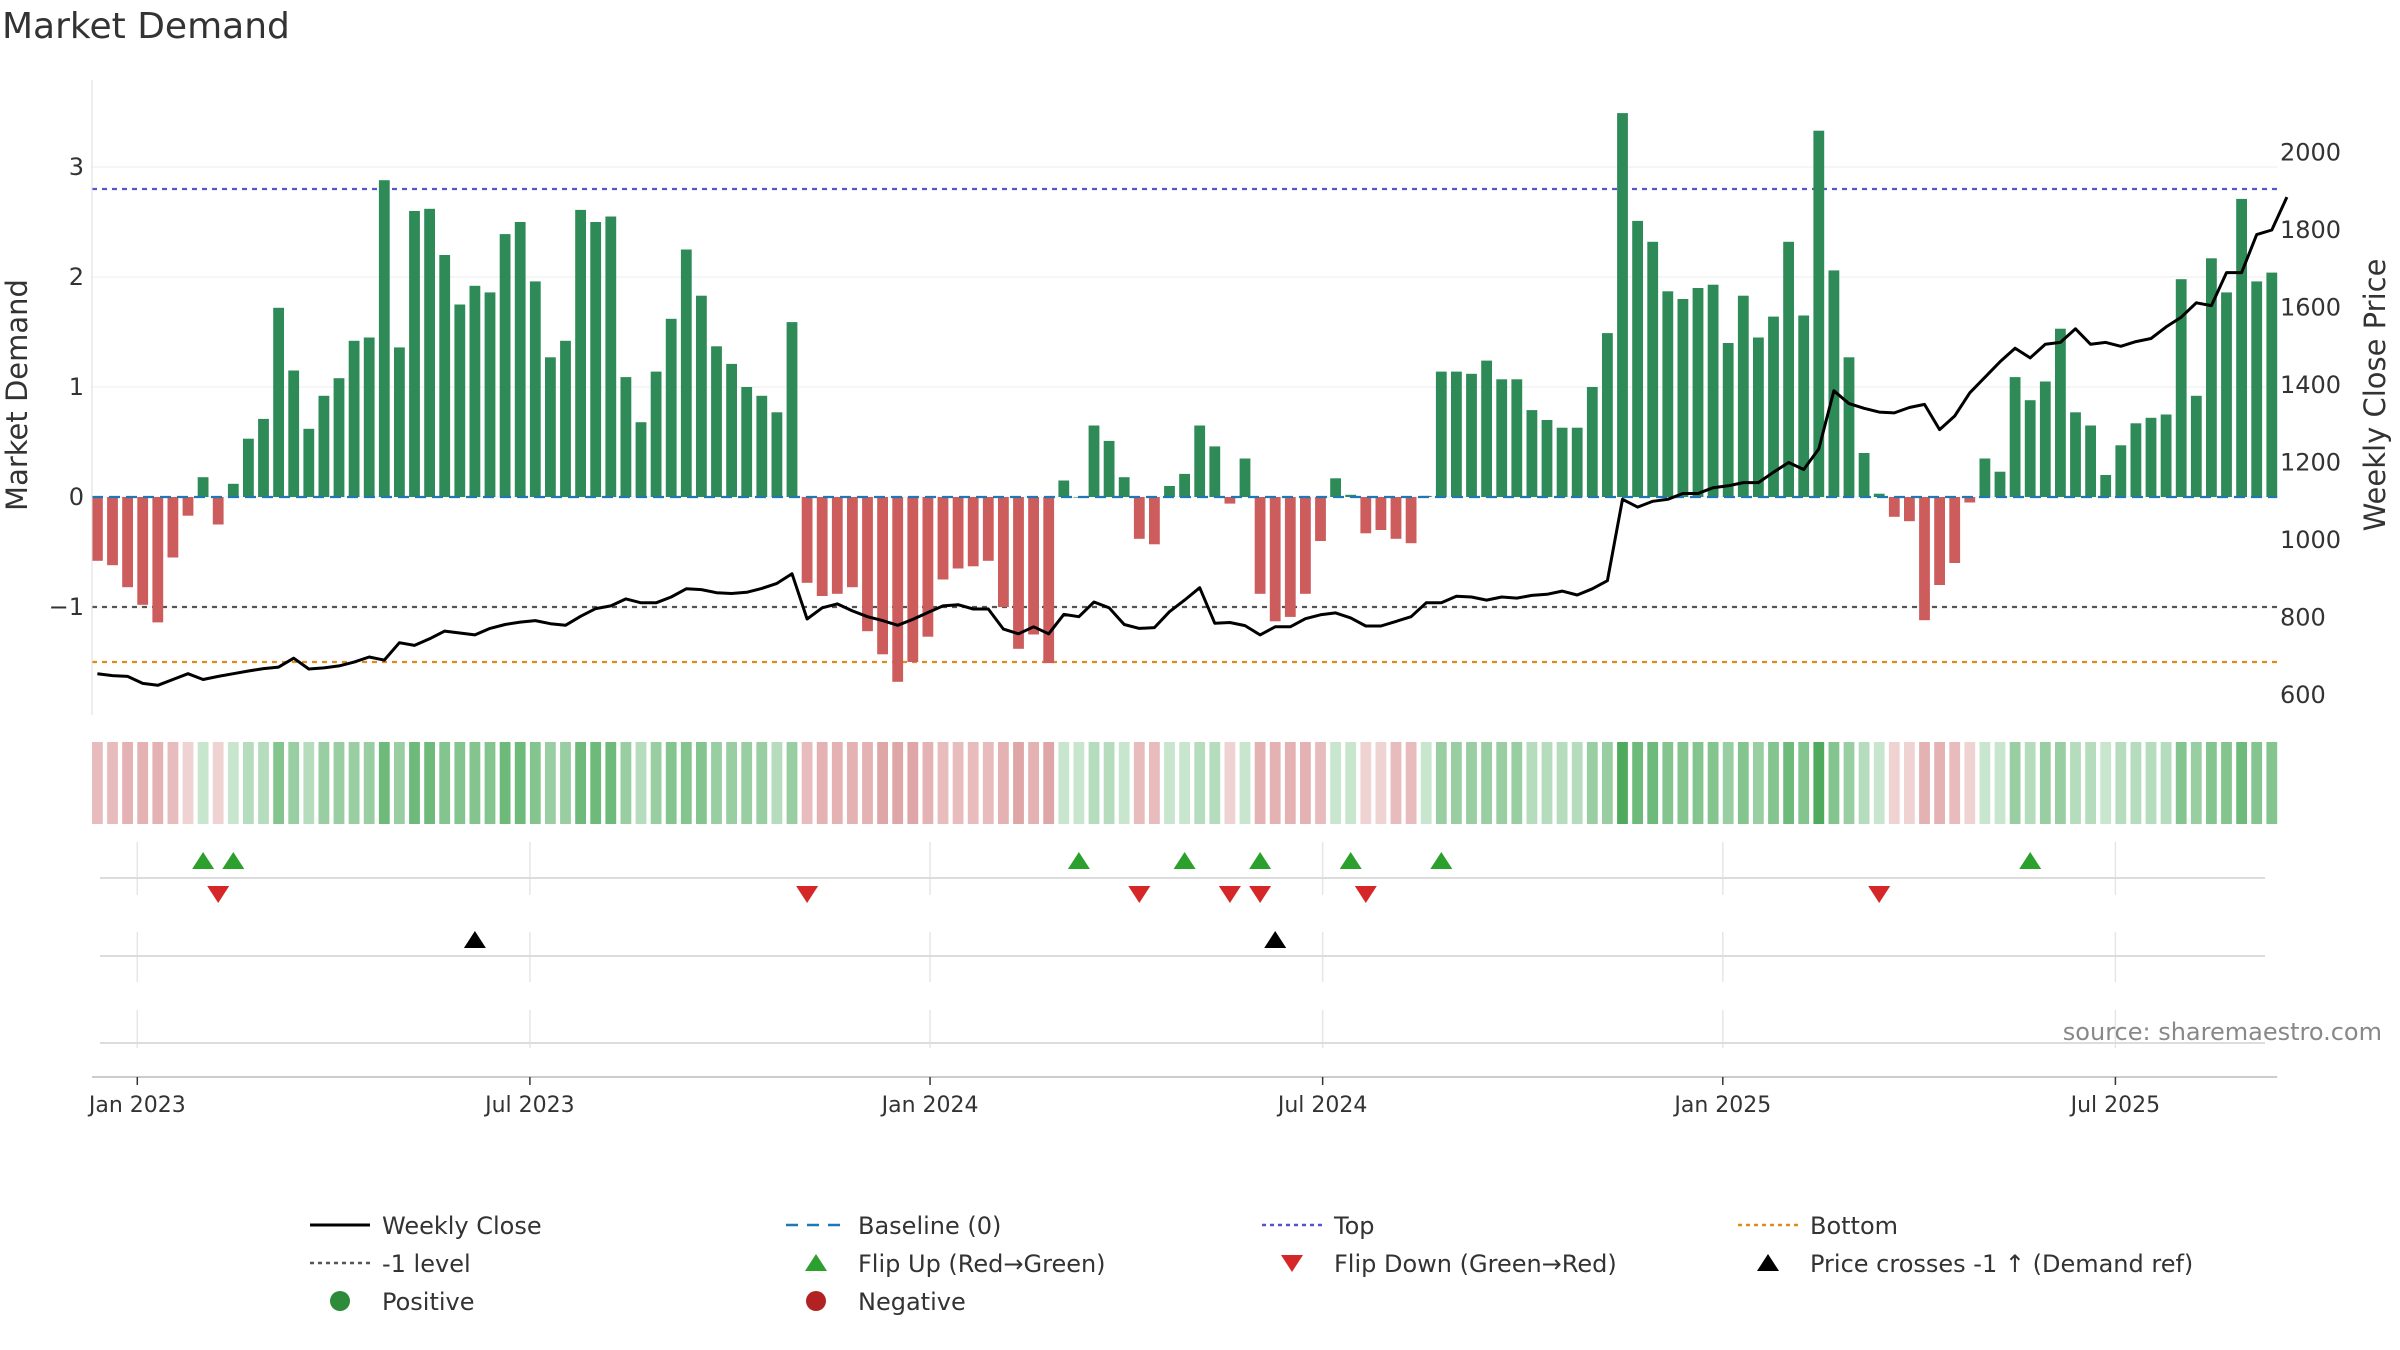 This screenshot has height=1350, width=2400. What do you see at coordinates (529, 1105) in the screenshot?
I see `date-tick-label-1: Jul 2023` at bounding box center [529, 1105].